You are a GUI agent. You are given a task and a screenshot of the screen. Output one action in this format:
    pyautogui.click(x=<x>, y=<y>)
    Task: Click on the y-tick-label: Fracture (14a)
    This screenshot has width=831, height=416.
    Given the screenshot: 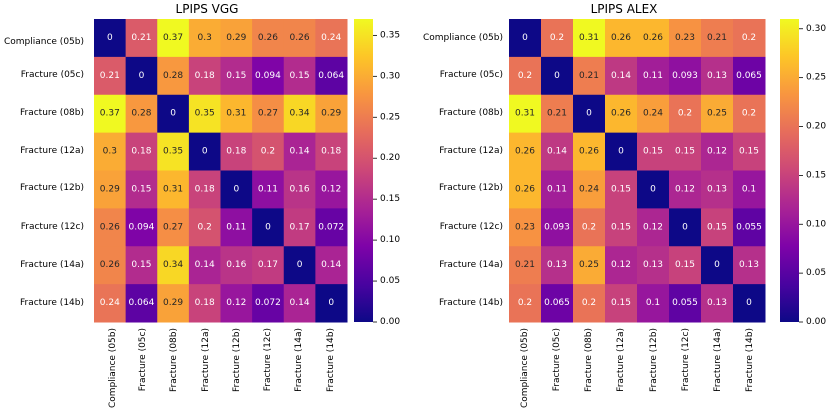 What is the action you would take?
    pyautogui.click(x=52, y=265)
    